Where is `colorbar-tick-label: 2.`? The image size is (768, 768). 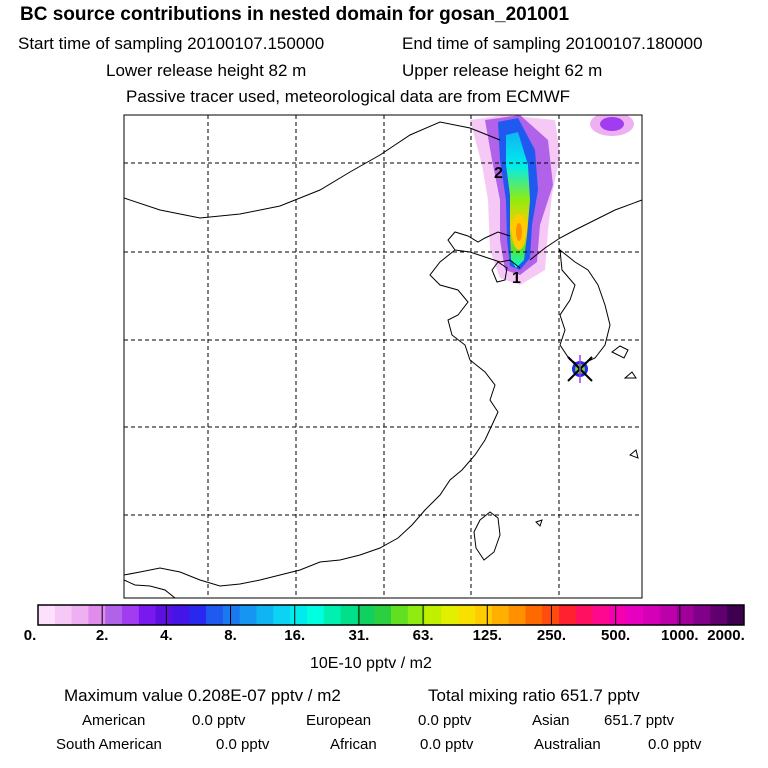 colorbar-tick-label: 2. is located at coordinates (102, 635).